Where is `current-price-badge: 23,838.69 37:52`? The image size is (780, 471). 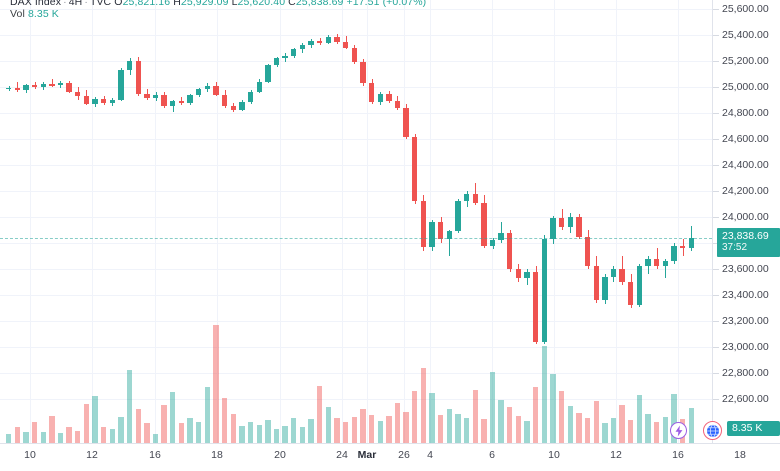 current-price-badge: 23,838.69 37:52 is located at coordinates (748, 242).